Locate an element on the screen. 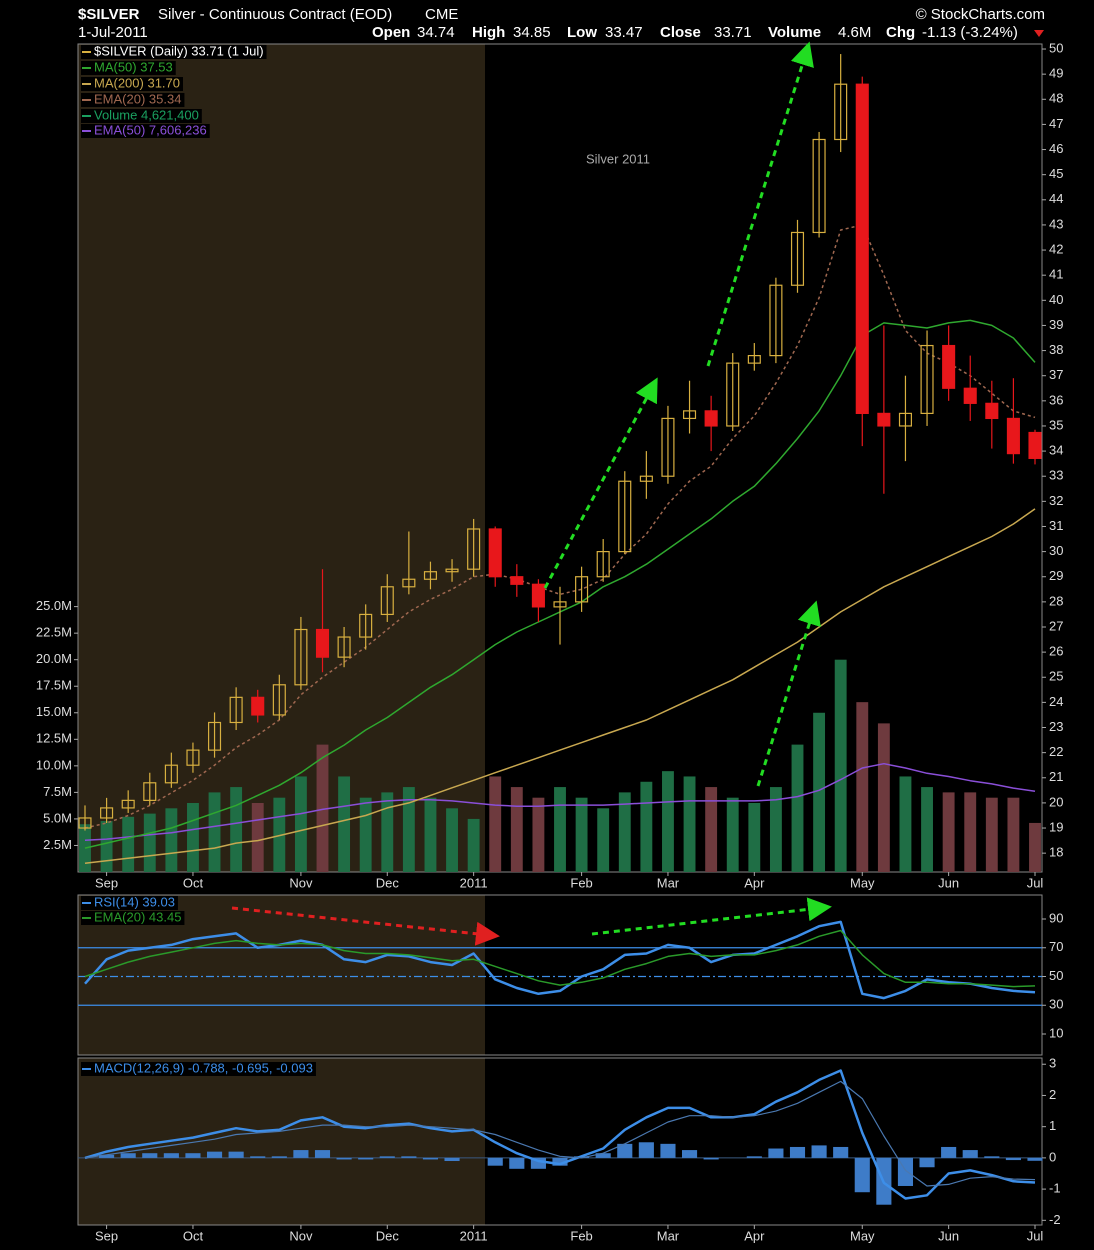  y-tick-label: 10 is located at coordinates (1056, 1032).